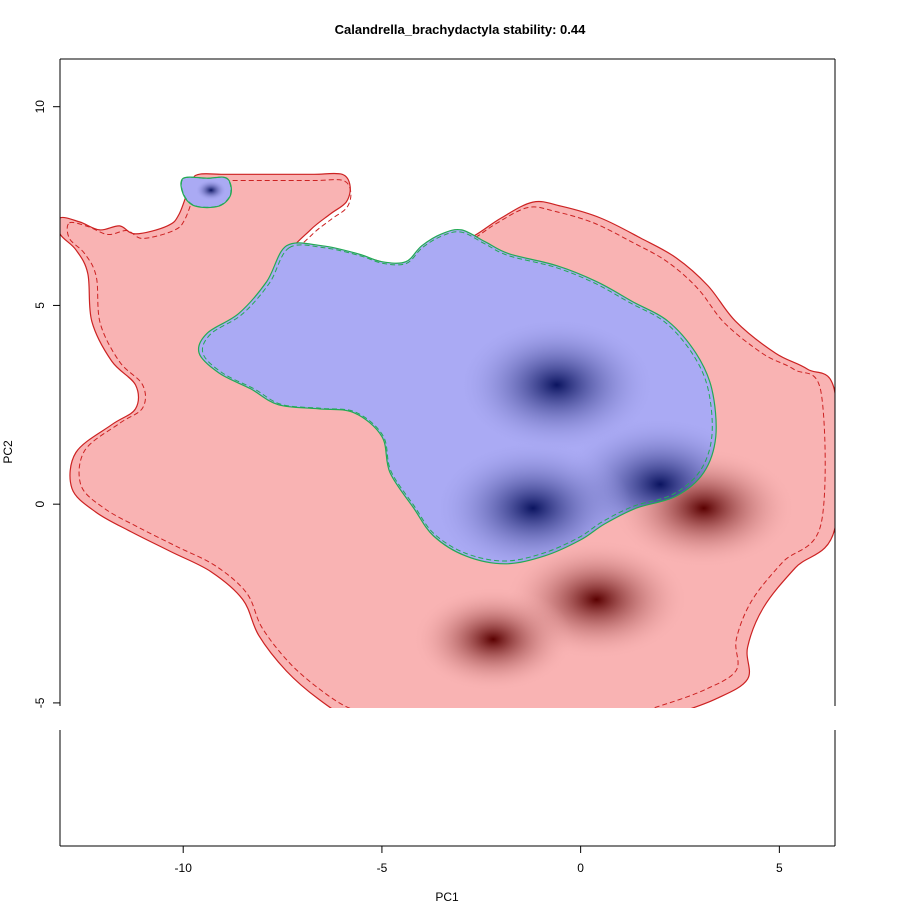 The height and width of the screenshot is (920, 920). I want to click on x-tick-label: -5, so click(382, 868).